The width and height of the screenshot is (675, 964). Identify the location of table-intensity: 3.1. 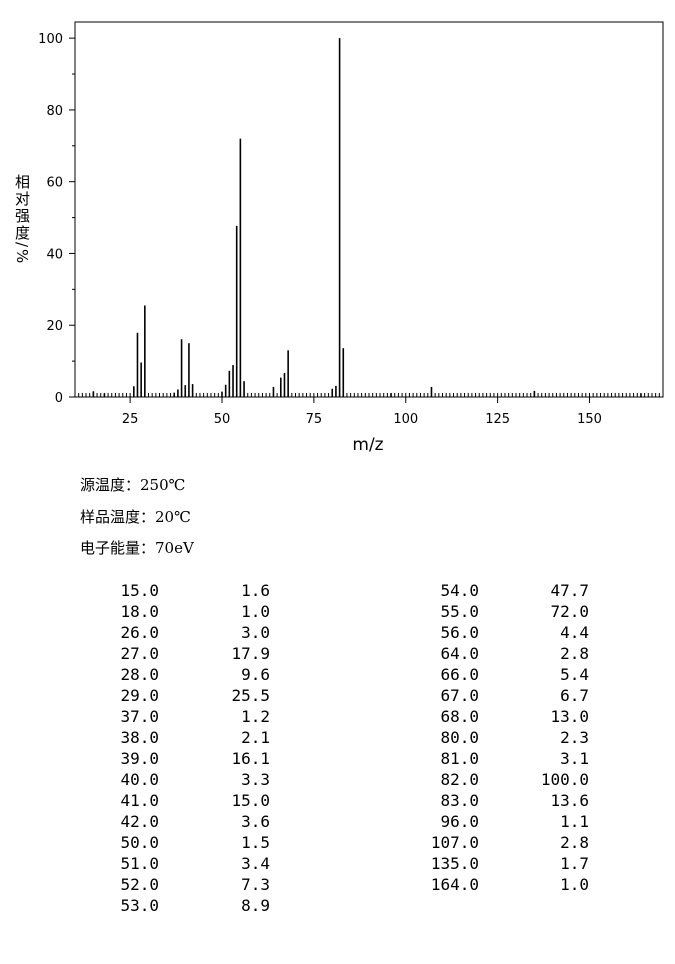
(574, 758).